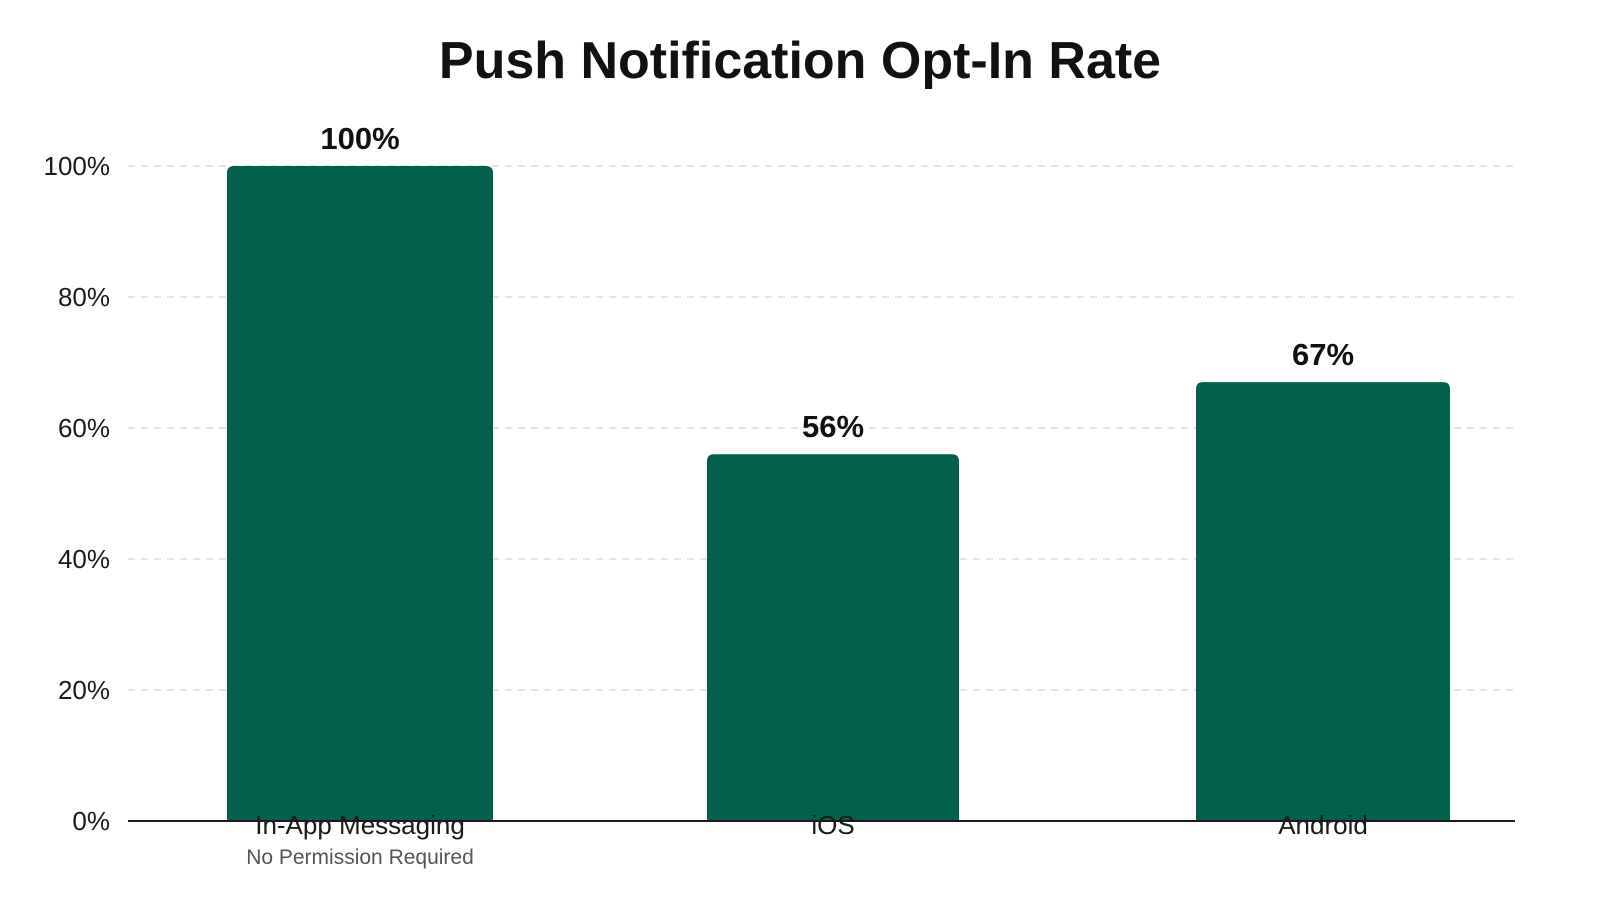 The image size is (1600, 900). I want to click on value-label-android: 67%, so click(1323, 354).